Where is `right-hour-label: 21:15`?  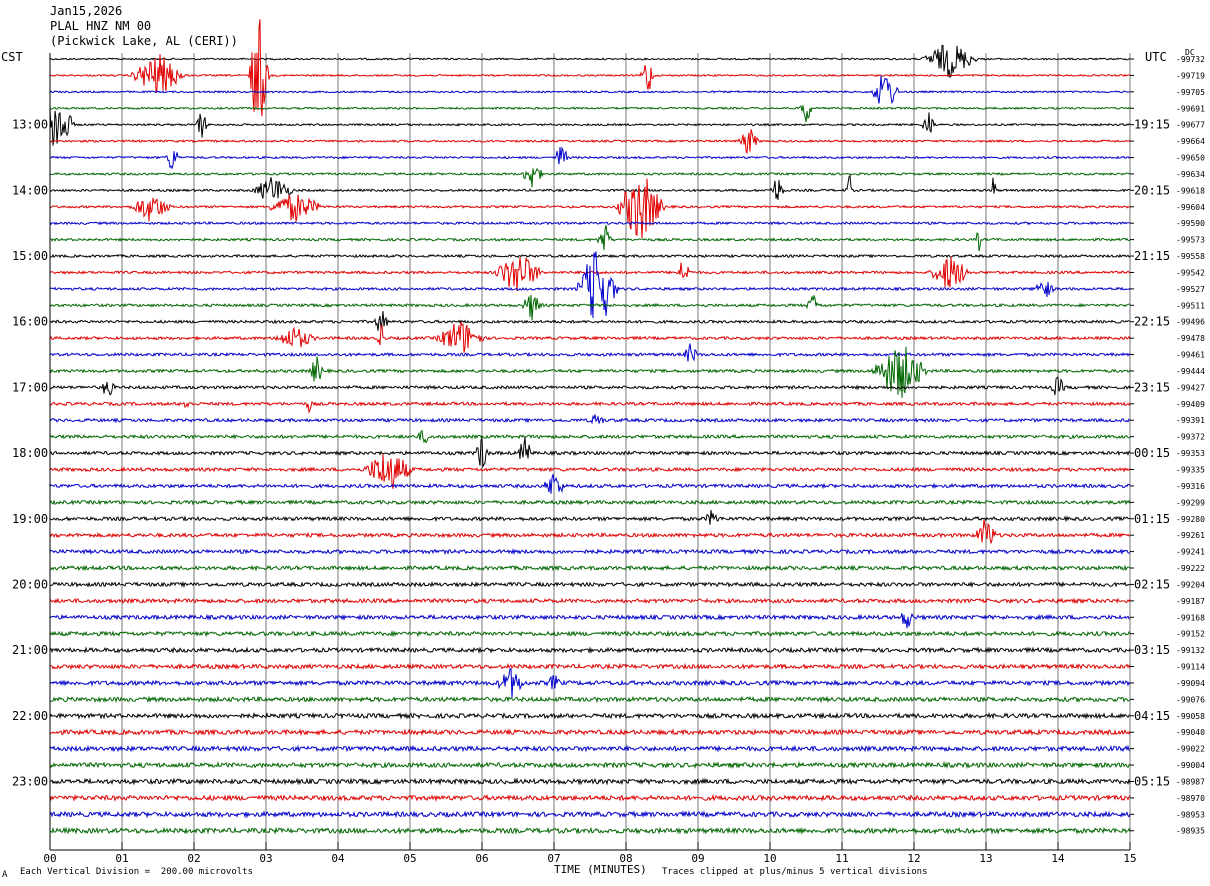
right-hour-label: 21:15 is located at coordinates (1152, 256).